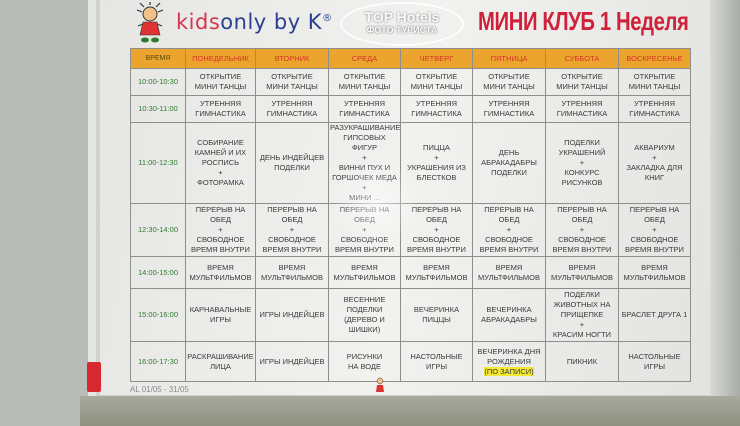  I want to click on activity-cell: ВЕЧЕРИНКА ДНЯ РОЖДЕНИЯ (ПО ЗАПИСИ), so click(509, 361).